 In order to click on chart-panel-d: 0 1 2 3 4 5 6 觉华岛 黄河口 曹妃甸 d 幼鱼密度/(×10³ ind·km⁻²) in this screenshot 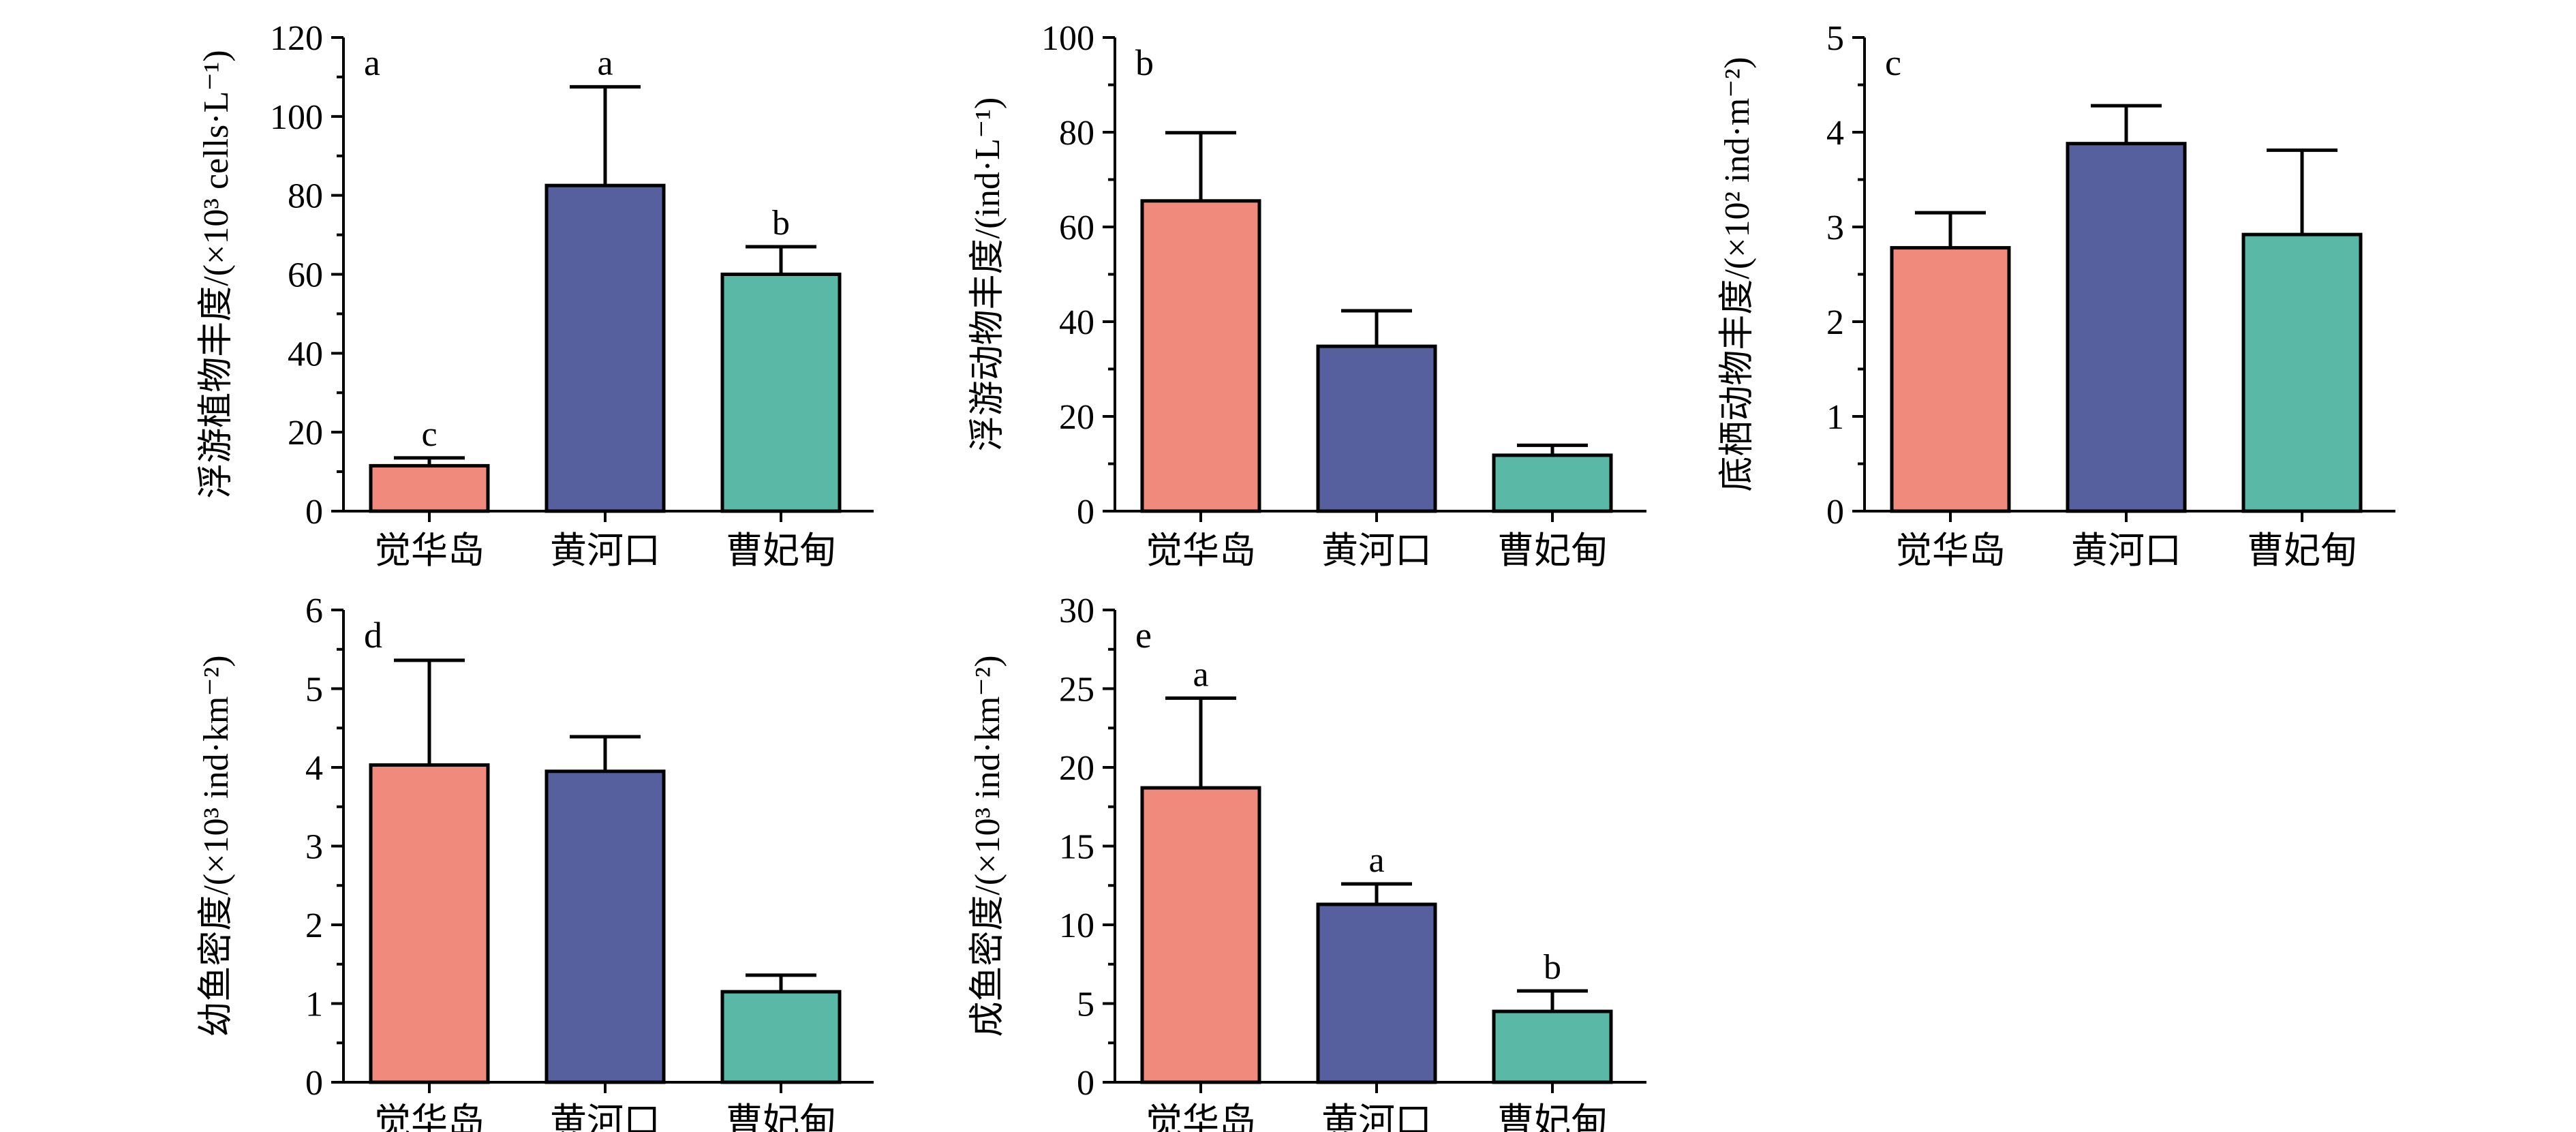, I will do `click(535, 862)`.